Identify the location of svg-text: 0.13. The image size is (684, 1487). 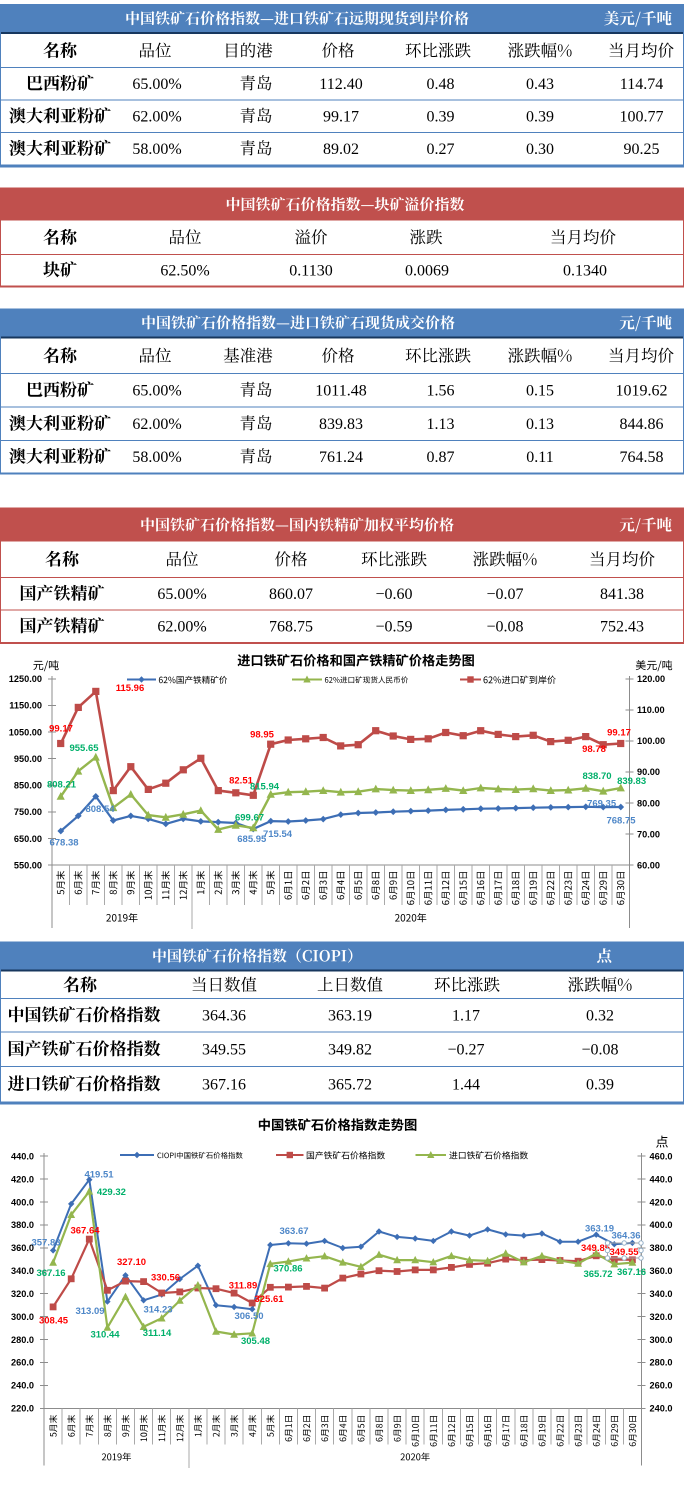
(540, 424).